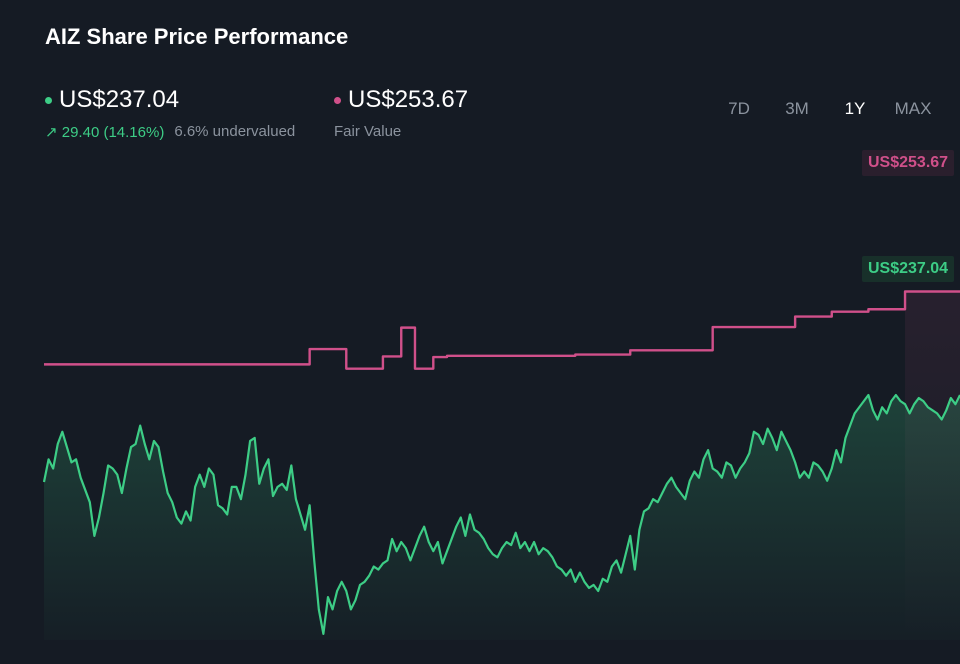 The height and width of the screenshot is (664, 960). I want to click on valuation-note: 6.6% undervalued, so click(235, 131).